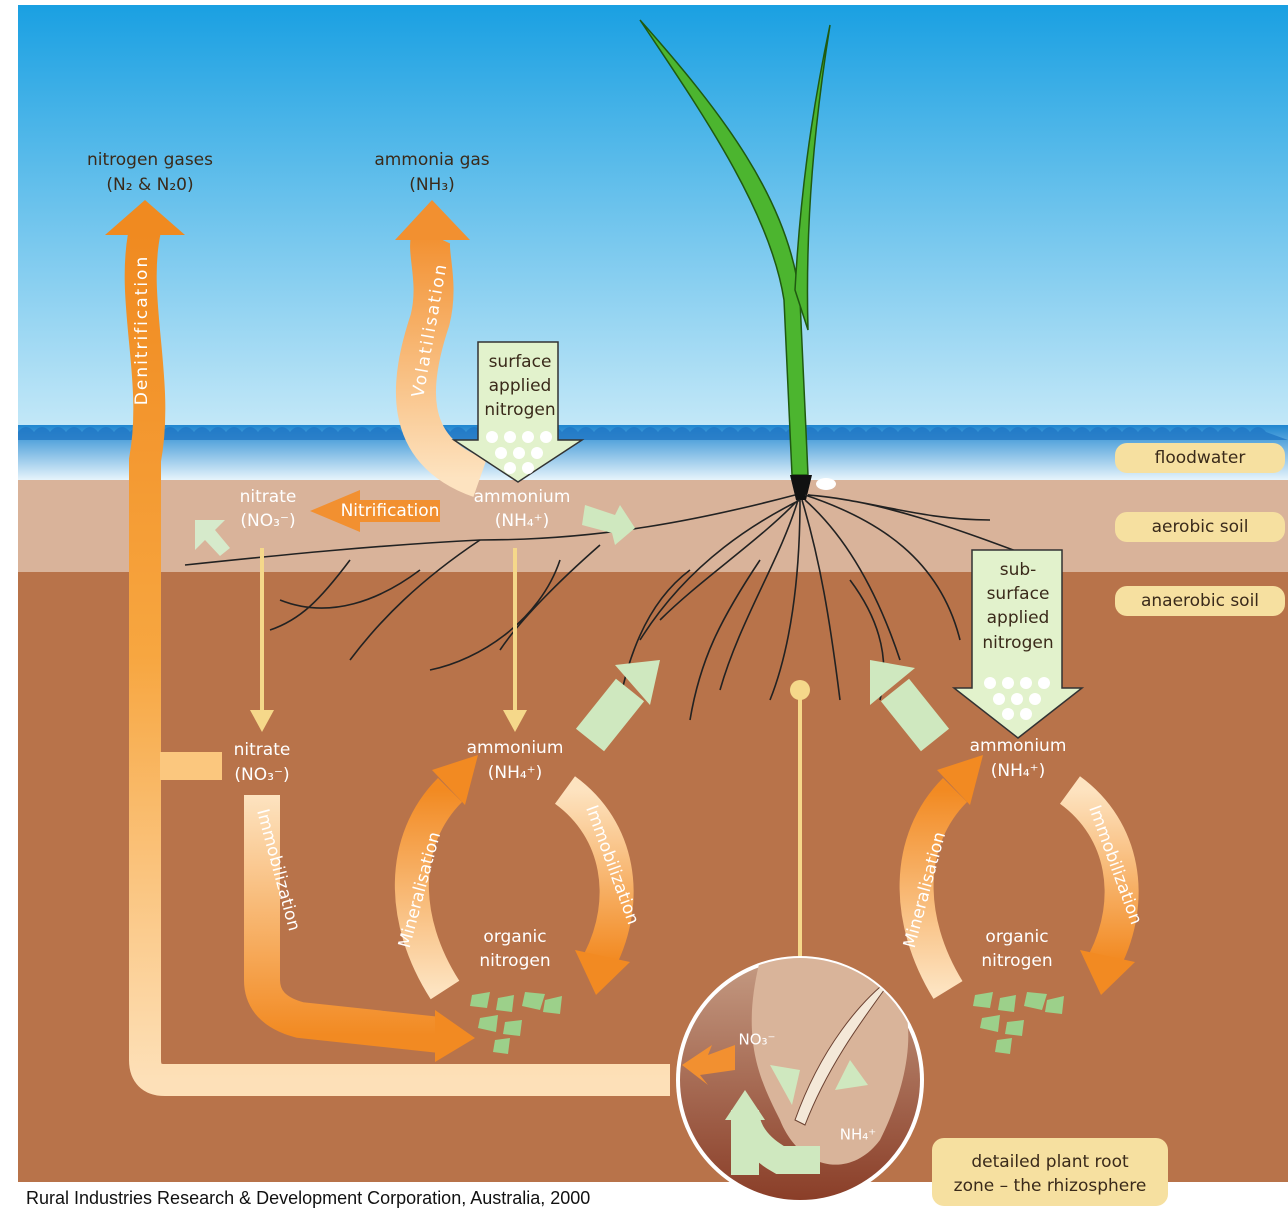 The image size is (1288, 1223). I want to click on gas-label: (N₂ & N₂0), so click(149, 185).